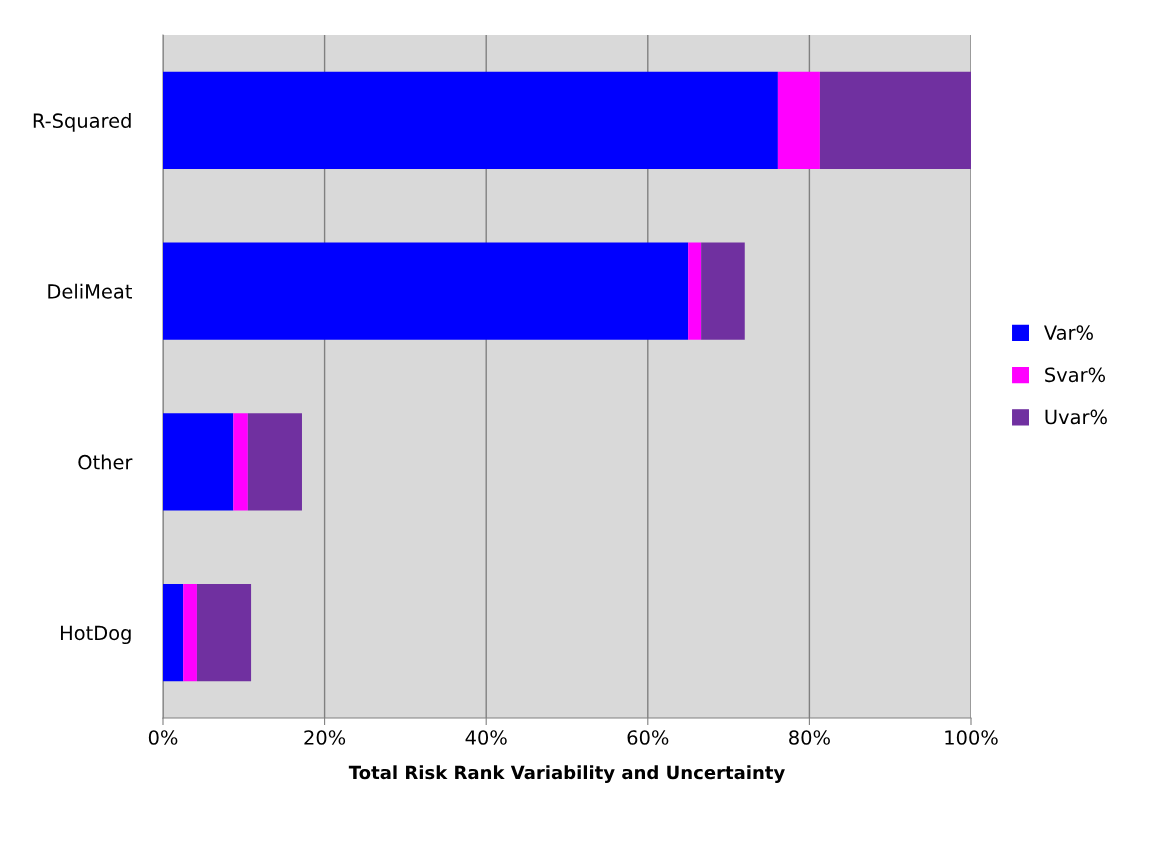 The width and height of the screenshot is (1152, 841). What do you see at coordinates (325, 737) in the screenshot?
I see `x-tick-label: 20%` at bounding box center [325, 737].